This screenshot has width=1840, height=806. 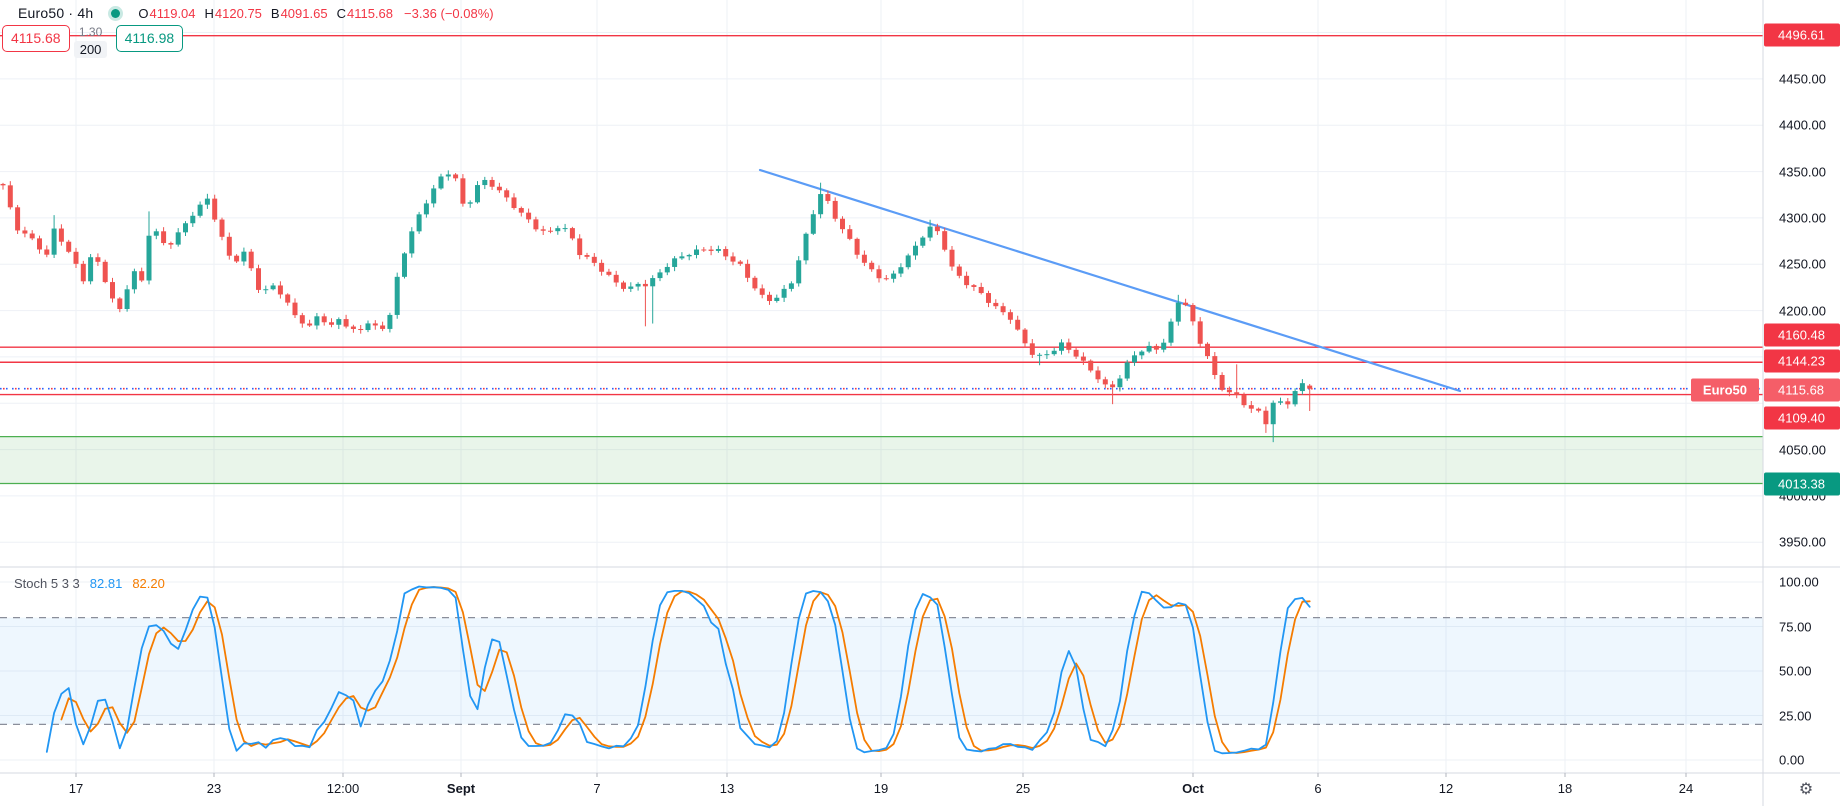 I want to click on ma-value-tag: 4116.98, so click(x=149, y=38).